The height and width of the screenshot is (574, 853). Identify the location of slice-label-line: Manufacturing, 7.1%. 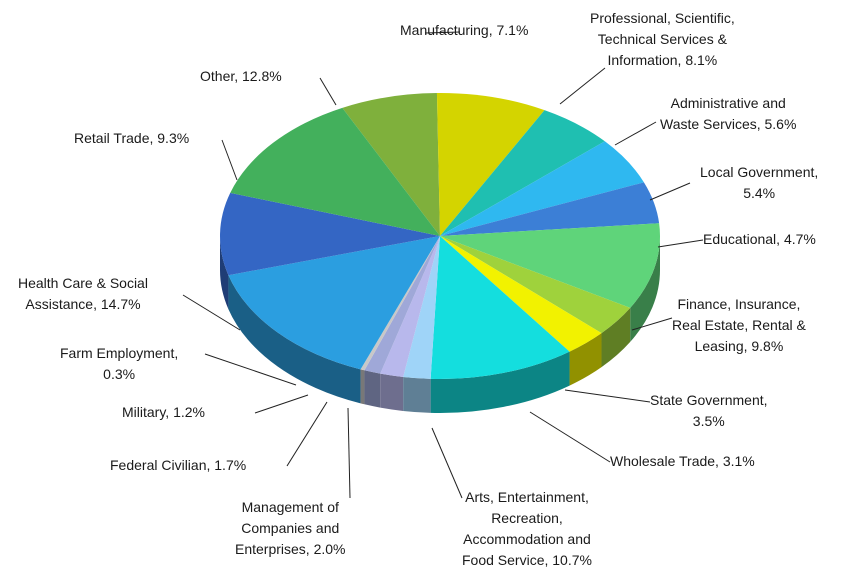
(464, 30).